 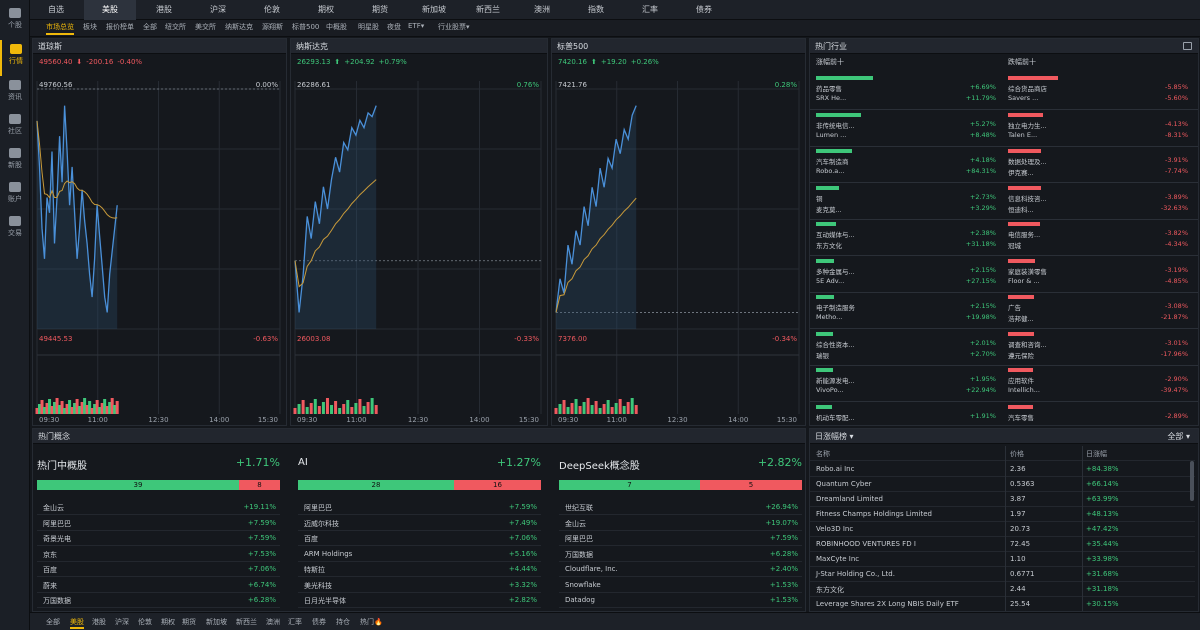 I want to click on tab-market: 债券, so click(x=704, y=9).